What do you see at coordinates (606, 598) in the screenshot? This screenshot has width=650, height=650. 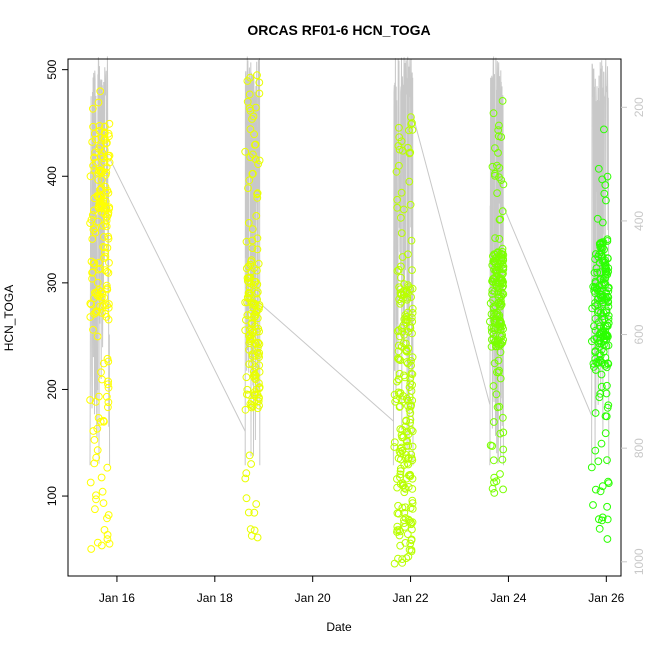 I see `x-tick-label: Jan 26` at bounding box center [606, 598].